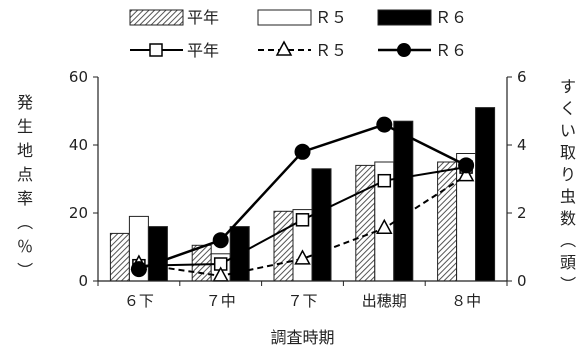 The height and width of the screenshot is (350, 585). What do you see at coordinates (78, 77) in the screenshot?
I see `left-tick-label: 60` at bounding box center [78, 77].